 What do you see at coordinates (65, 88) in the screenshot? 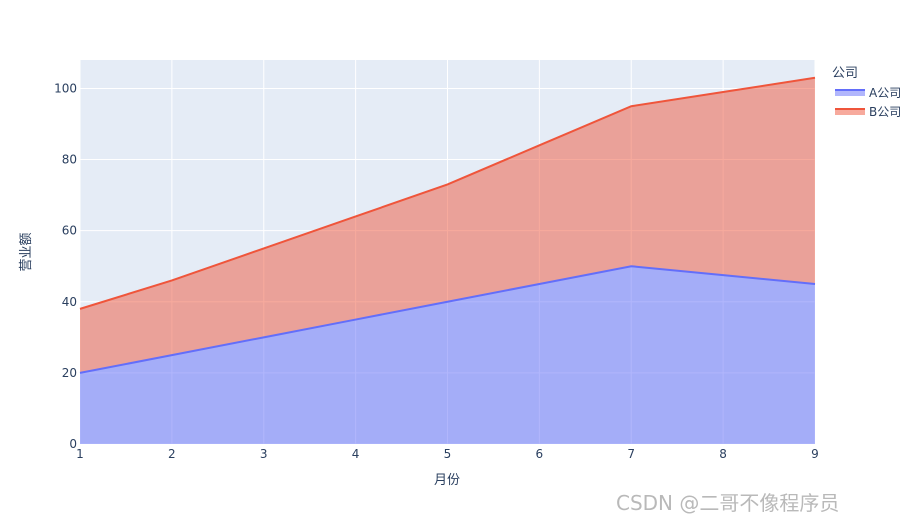
I see `y-tick-label: 100` at bounding box center [65, 88].